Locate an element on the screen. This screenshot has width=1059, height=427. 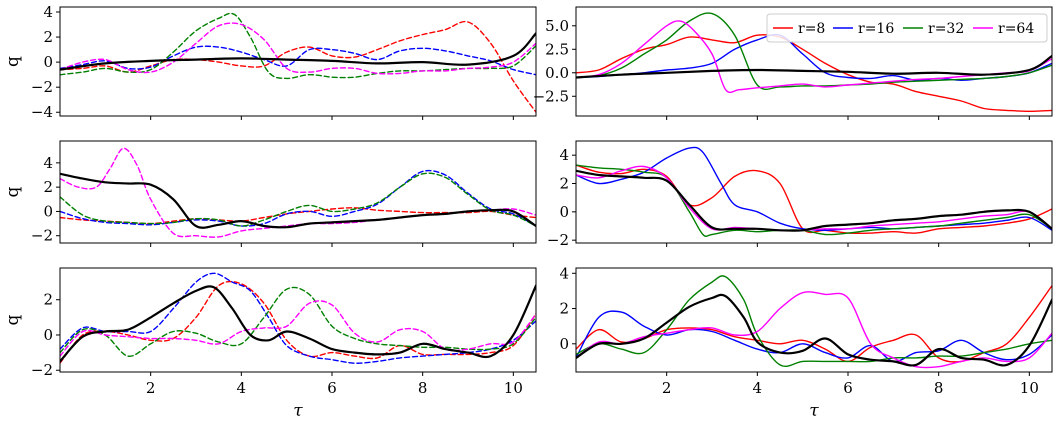
y-tick-label: 0.0 is located at coordinates (557, 73).